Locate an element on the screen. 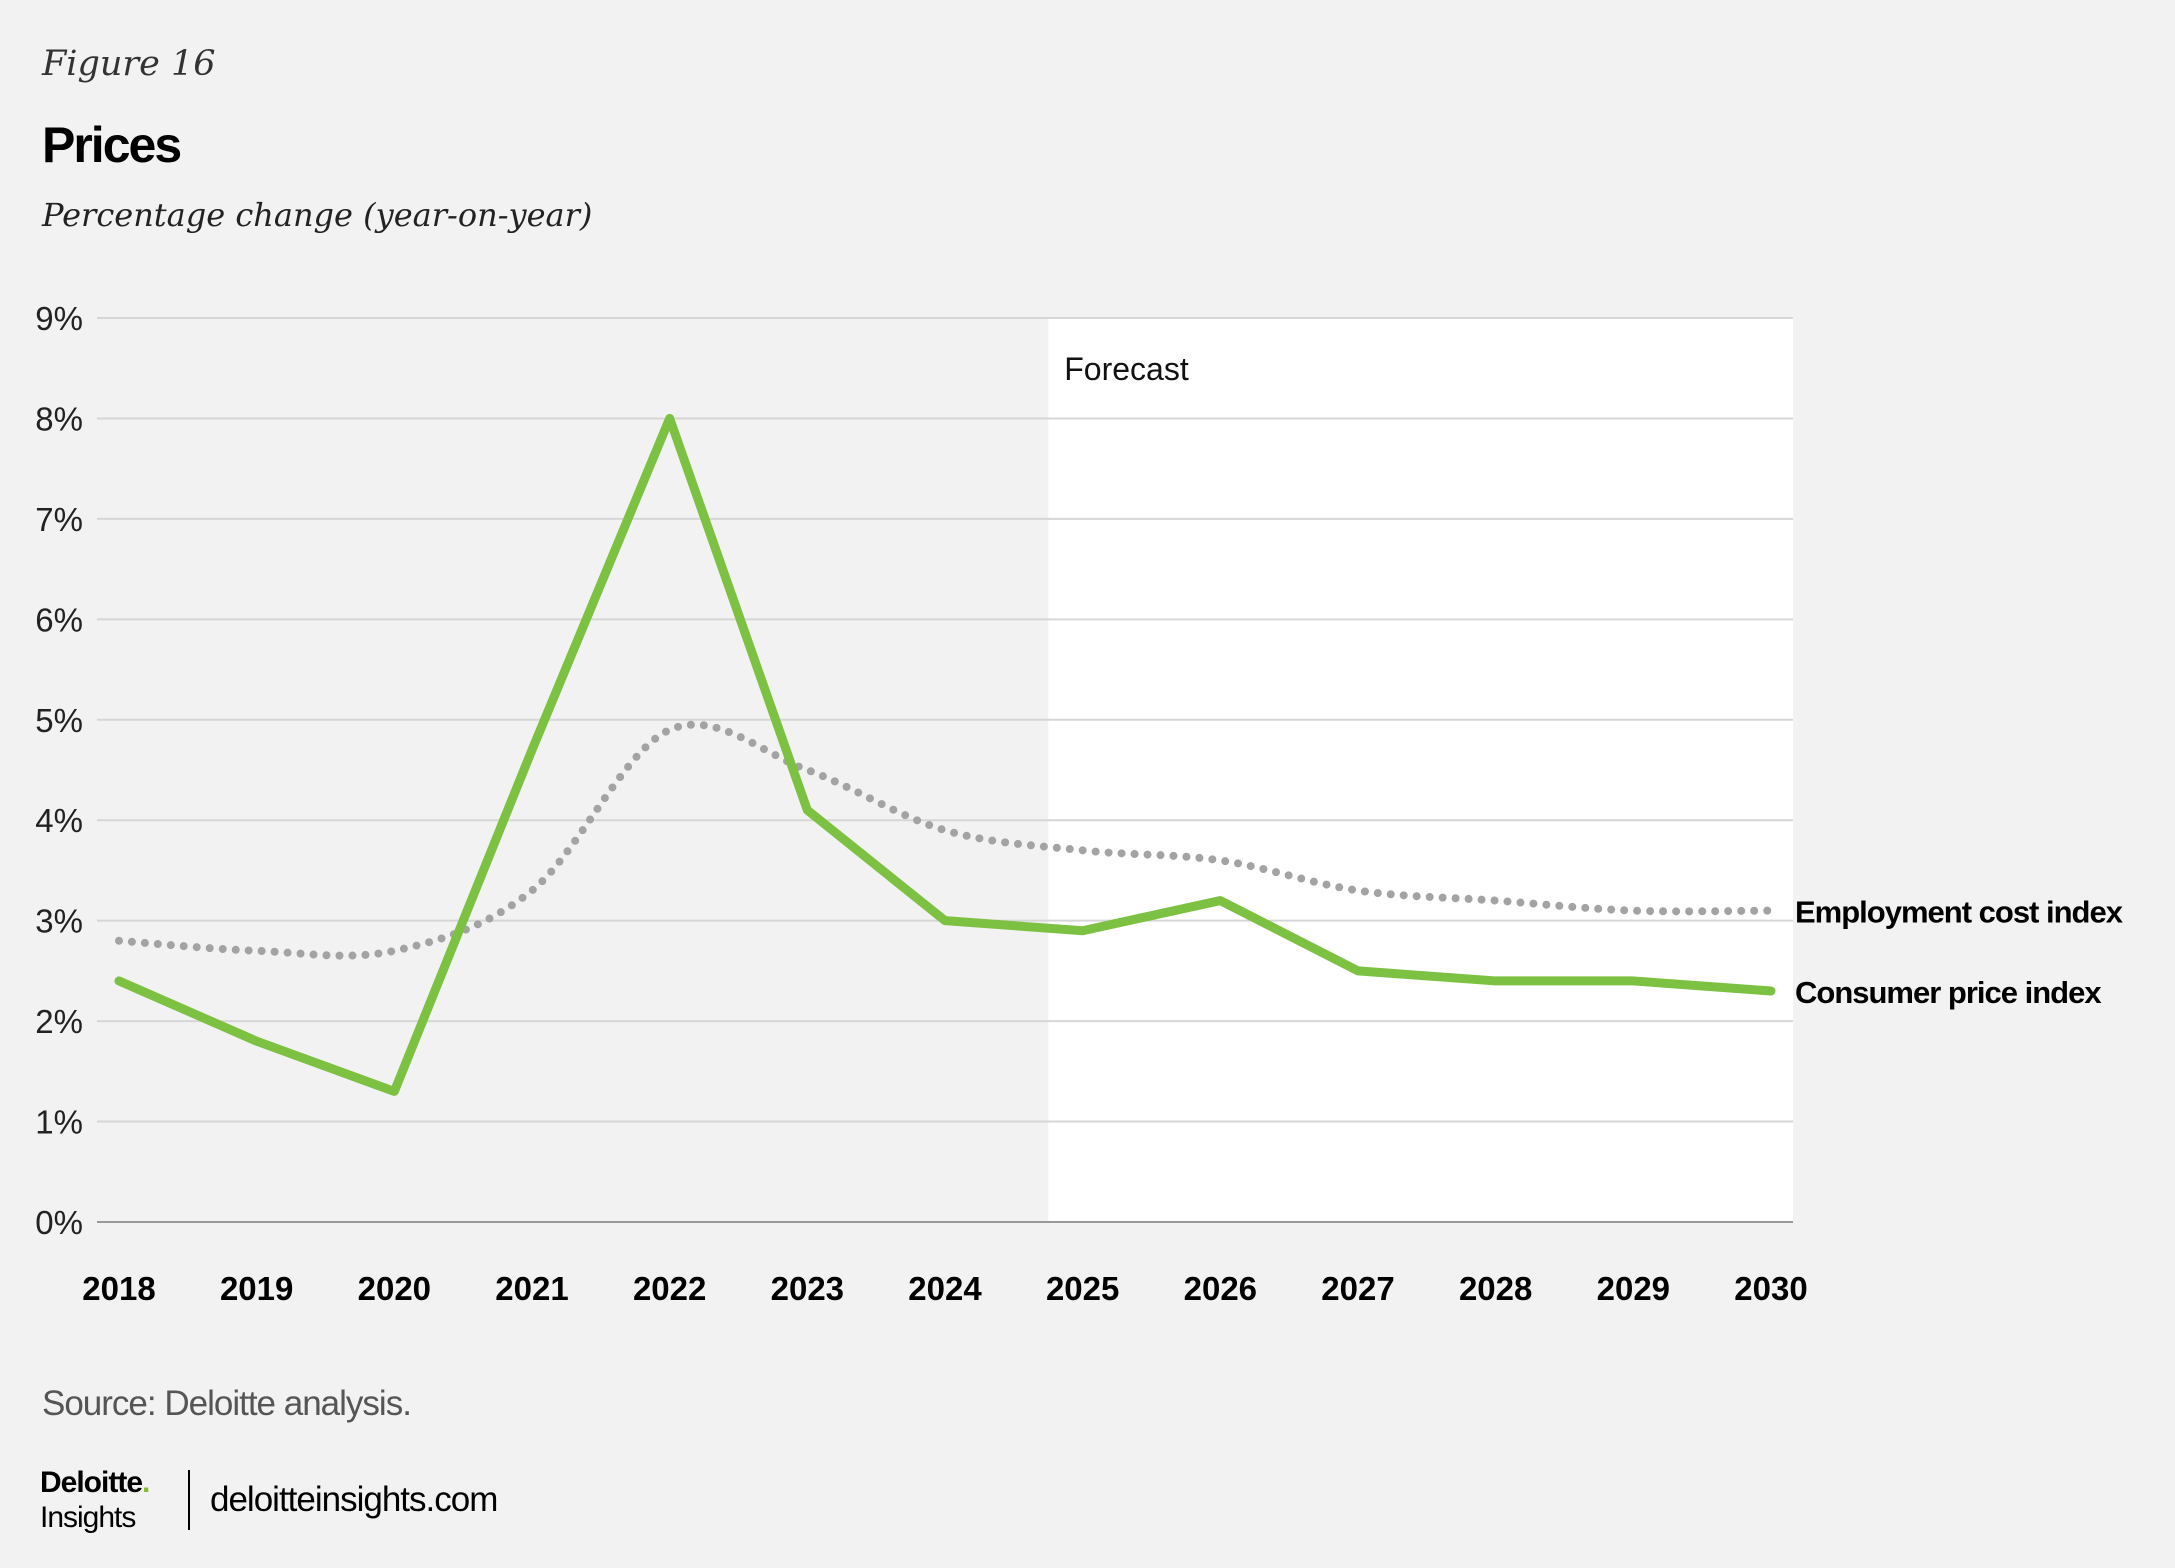 The image size is (2175, 1568). x-tick-label: 2025 is located at coordinates (1082, 1288).